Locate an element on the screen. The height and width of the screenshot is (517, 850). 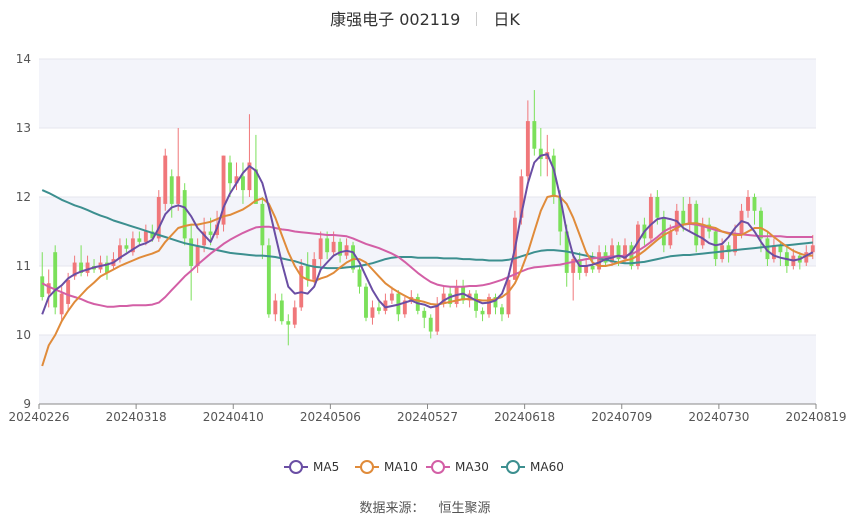
title-separator is located at coordinates (477, 19).